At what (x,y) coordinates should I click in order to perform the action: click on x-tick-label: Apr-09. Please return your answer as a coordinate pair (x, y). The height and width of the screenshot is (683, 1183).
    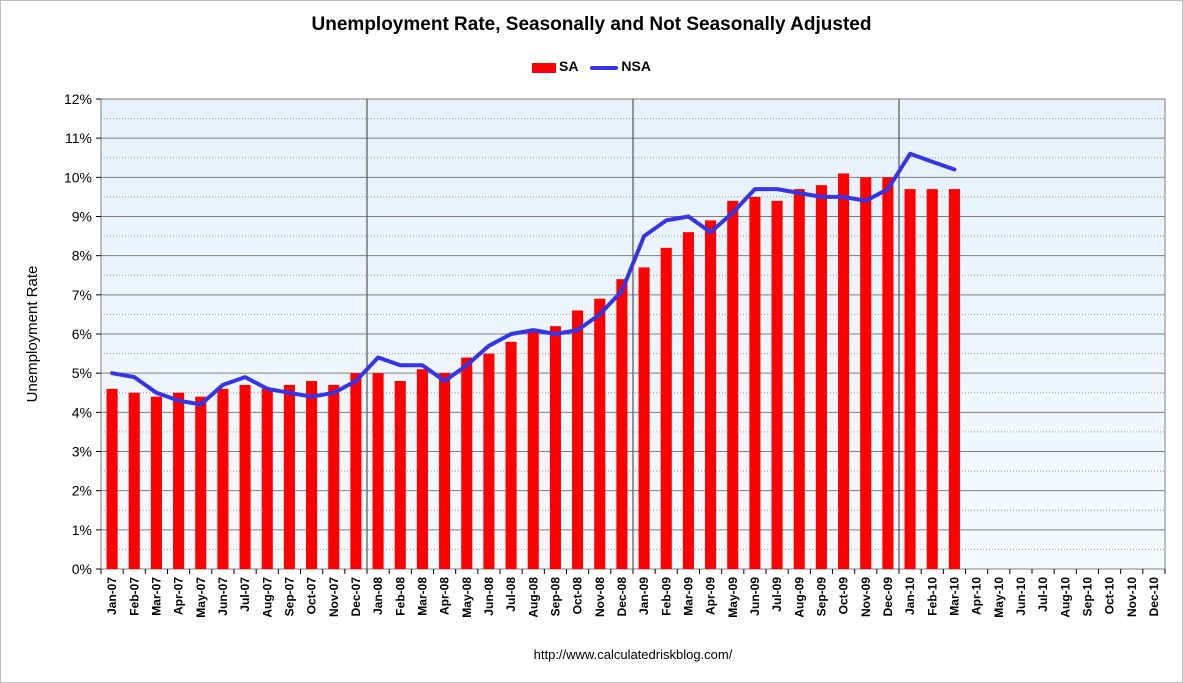
    Looking at the image, I should click on (711, 596).